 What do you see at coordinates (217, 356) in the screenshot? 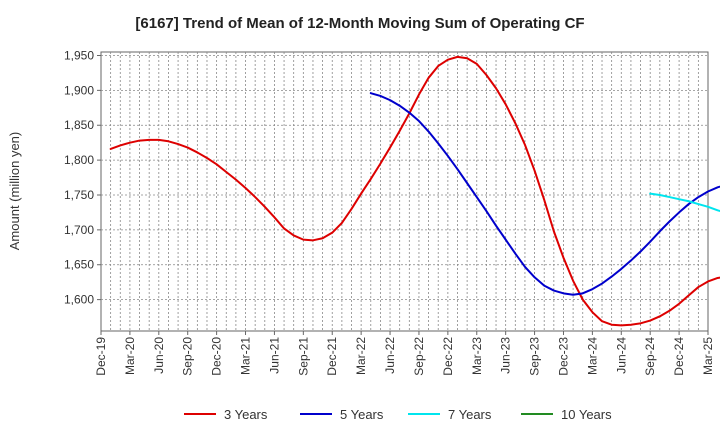
I see `x-tick-label: Dec-20` at bounding box center [217, 356].